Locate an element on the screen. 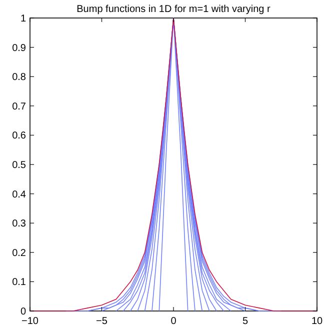 The width and height of the screenshot is (327, 327). y-tick-label: 0.4 is located at coordinates (19, 194).